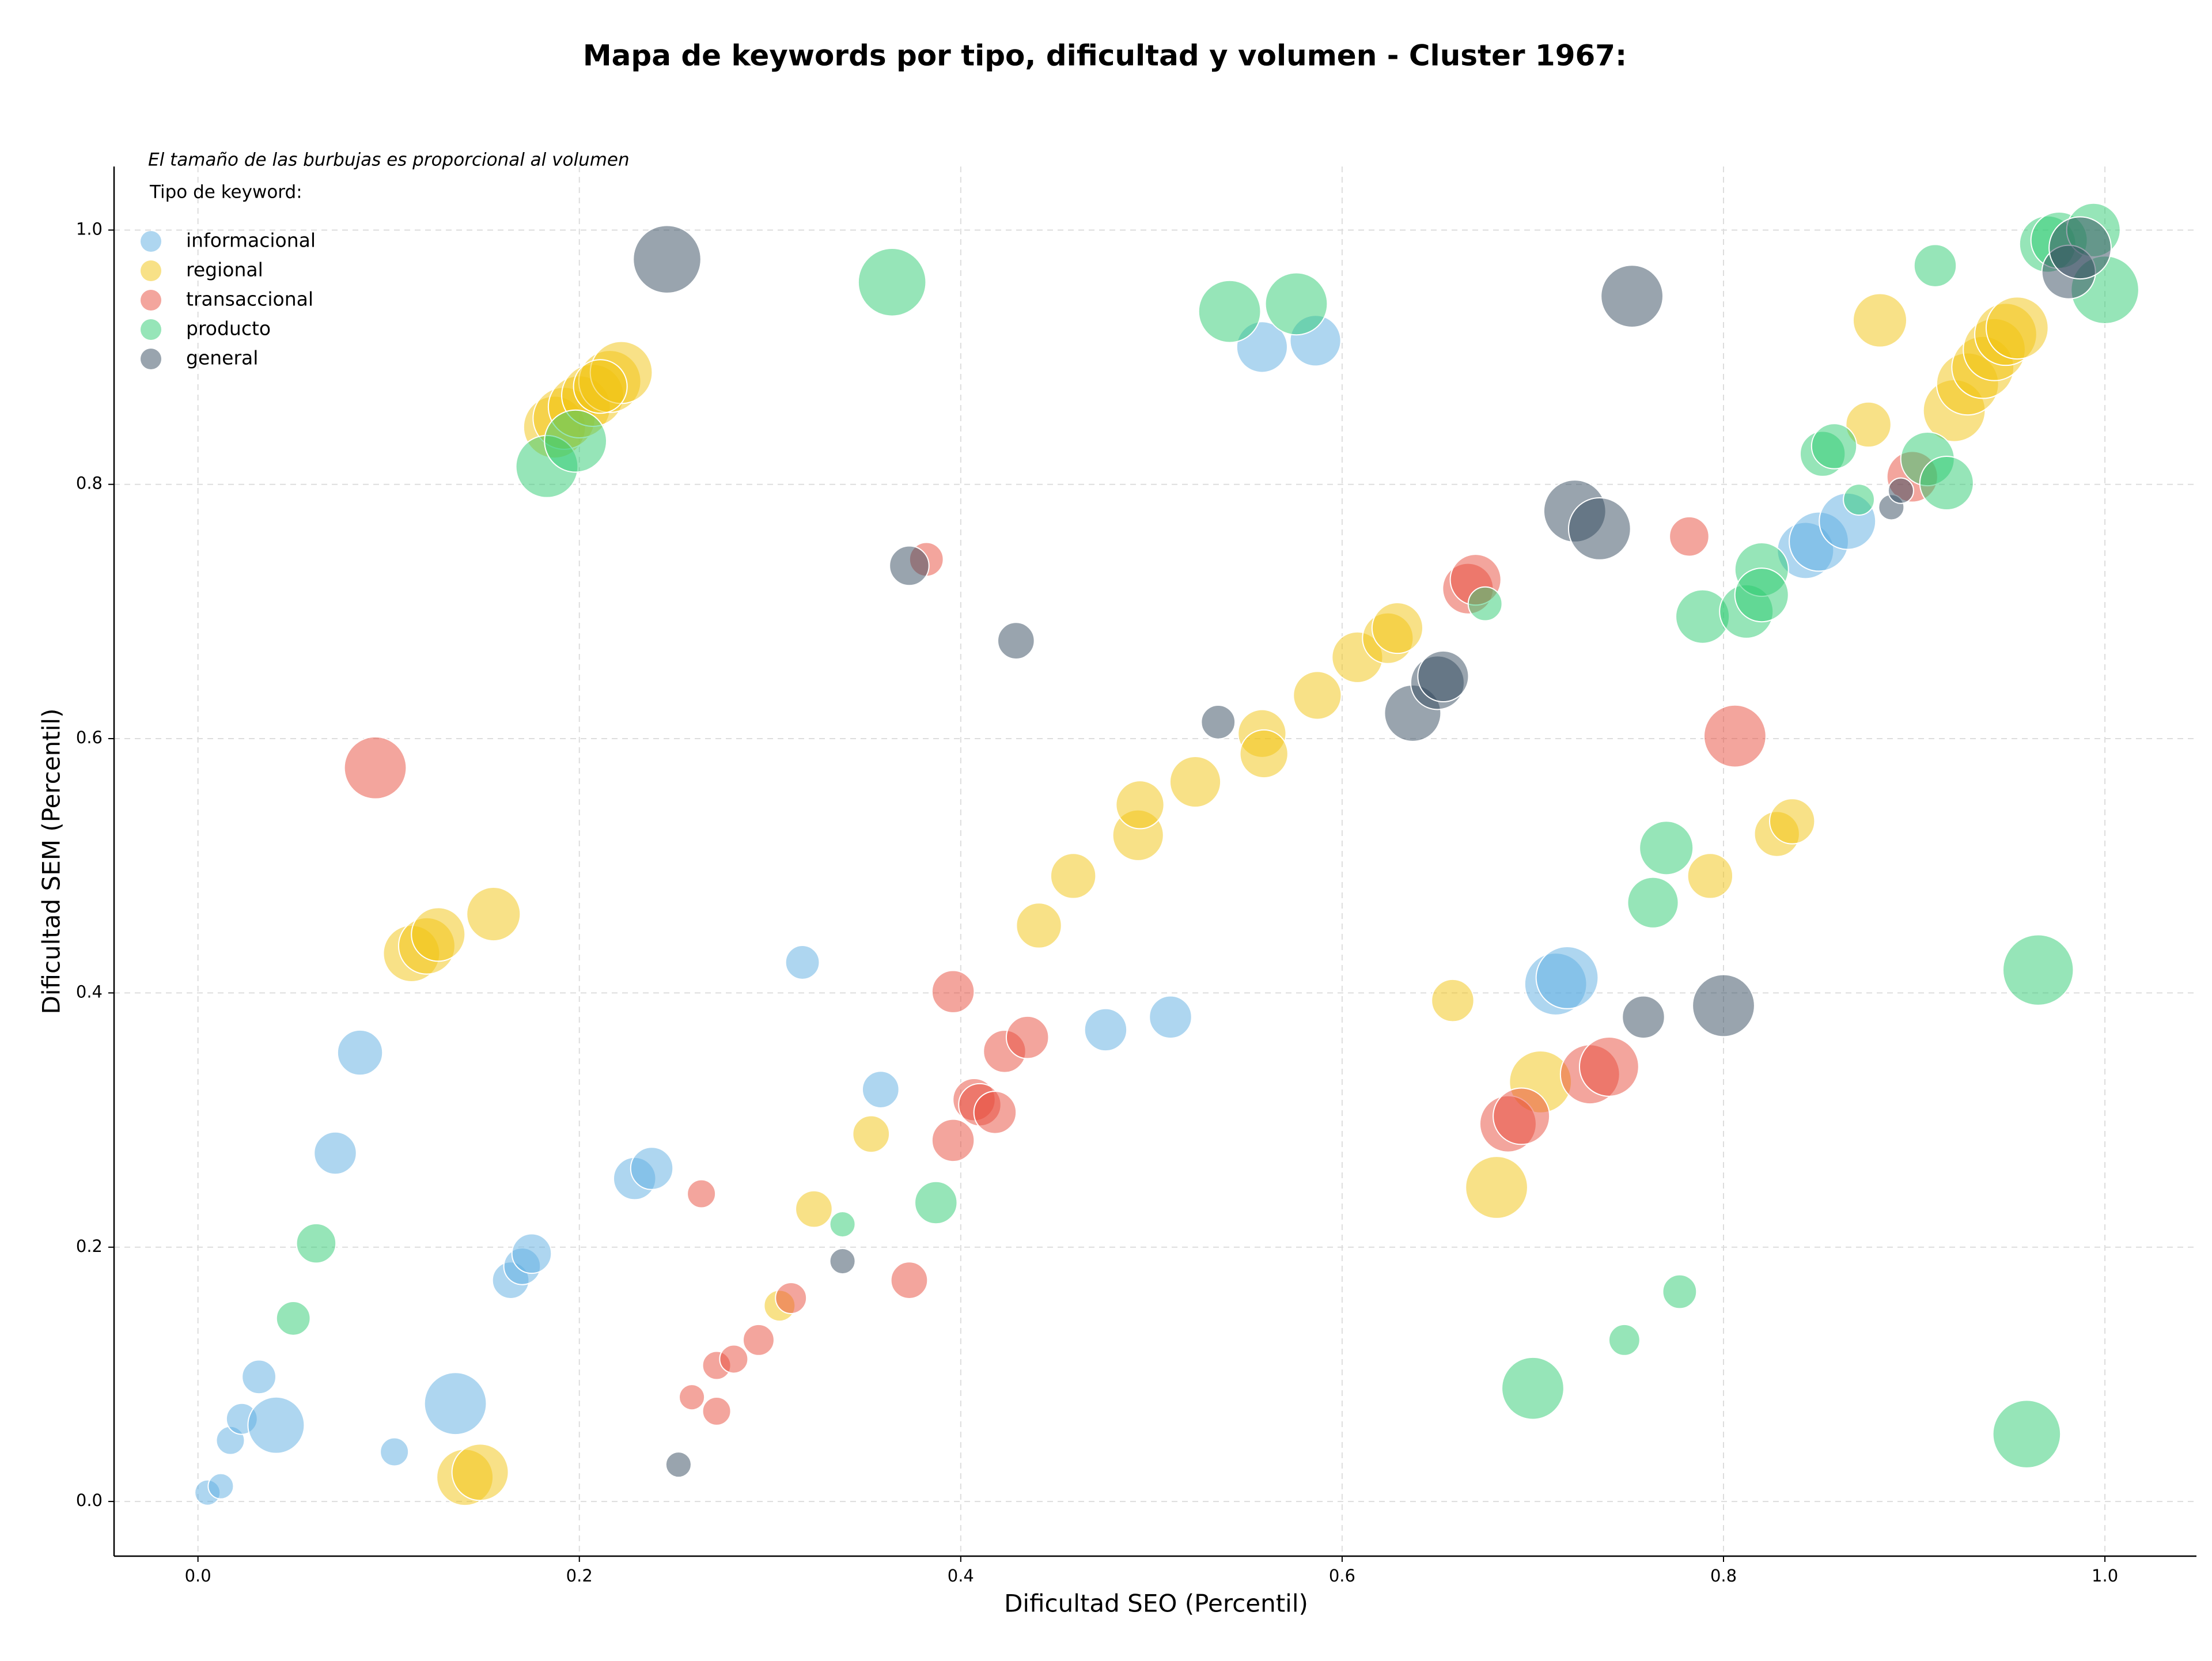  Describe the element at coordinates (1156, 1604) in the screenshot. I see `x-axis-label: Dificultad SEO (Percentil)` at that location.